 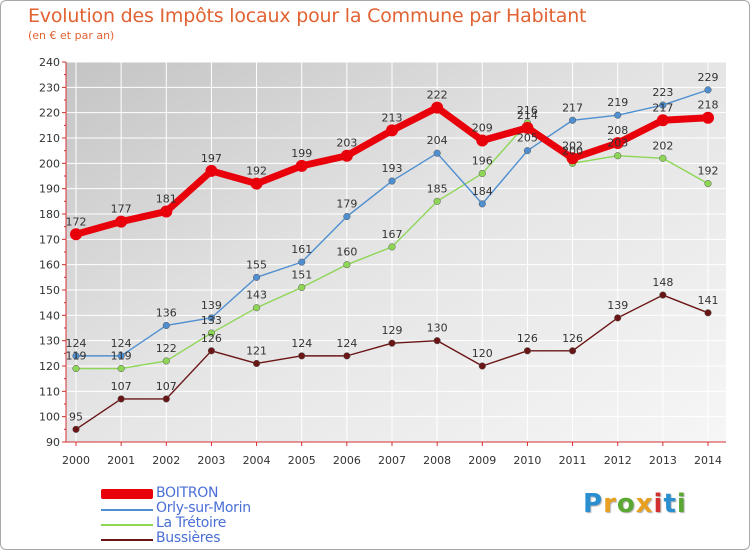 I want to click on series-bussieres-data-label: 120, so click(x=482, y=353).